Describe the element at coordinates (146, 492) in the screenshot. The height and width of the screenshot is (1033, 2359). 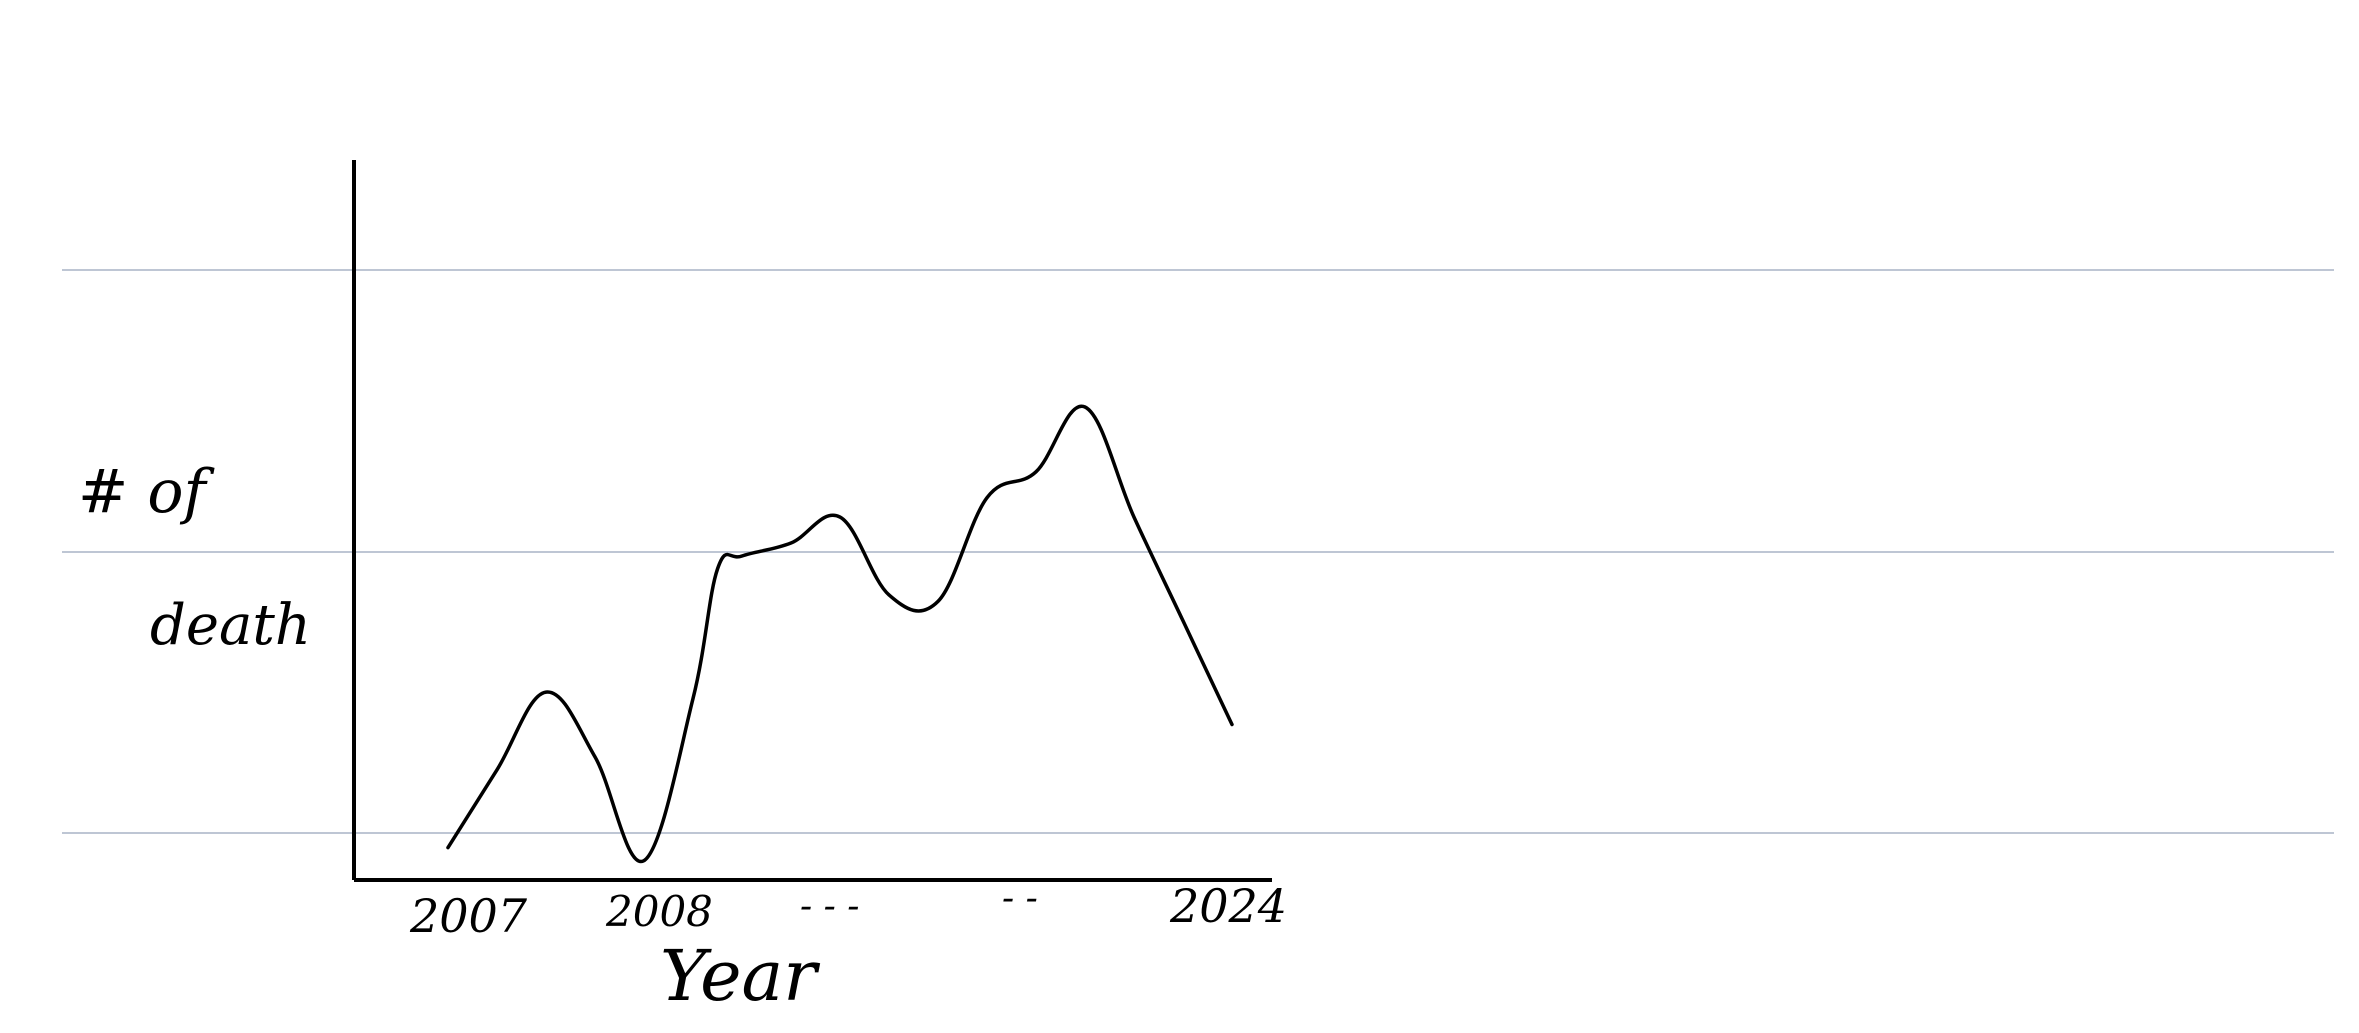
I see `y-axis-label-line-1: # of` at that location.